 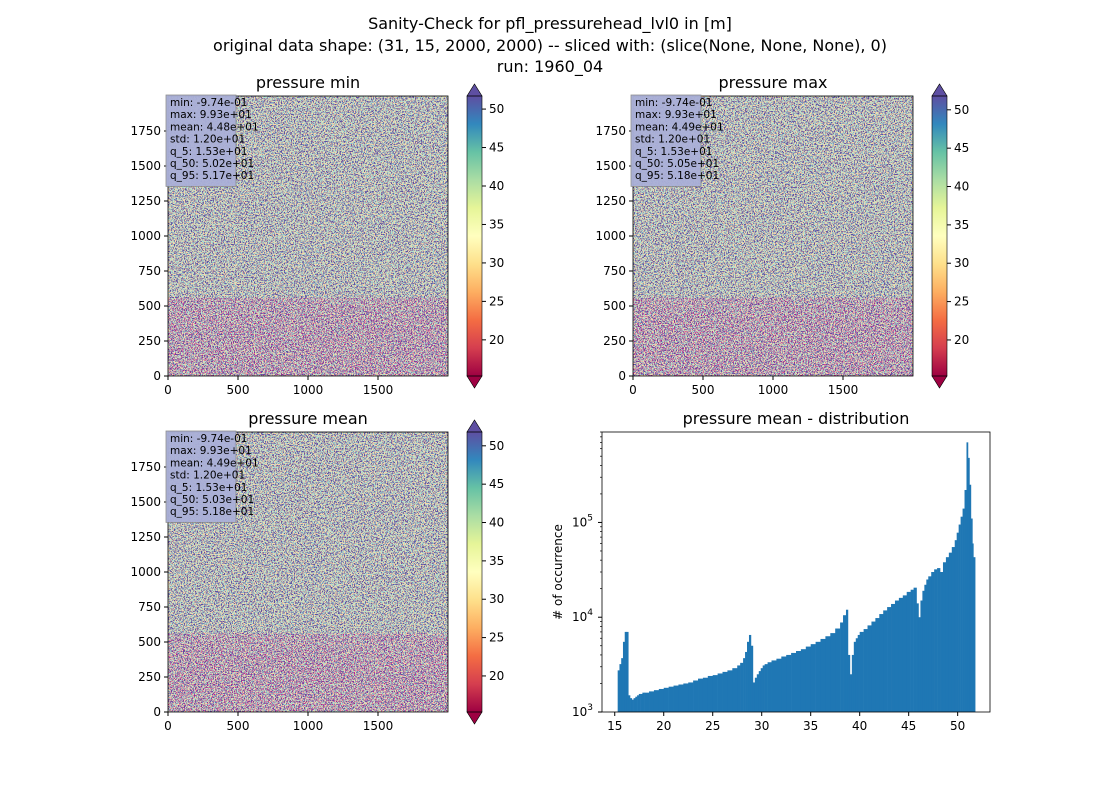 What do you see at coordinates (308, 418) in the screenshot?
I see `panel-title: pressure mean` at bounding box center [308, 418].